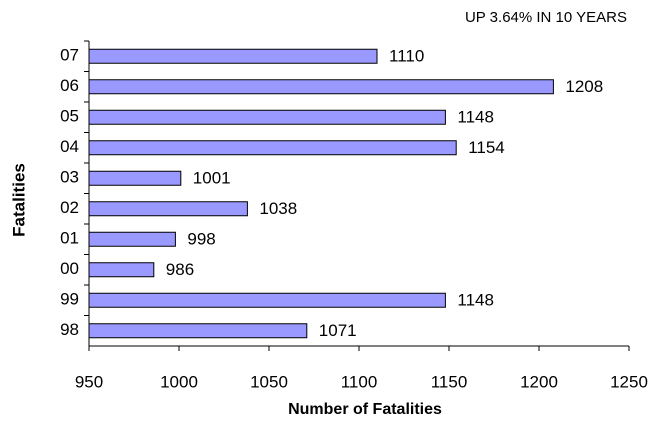 This screenshot has width=672, height=421. What do you see at coordinates (69, 146) in the screenshot?
I see `y-tick-label: 04` at bounding box center [69, 146].